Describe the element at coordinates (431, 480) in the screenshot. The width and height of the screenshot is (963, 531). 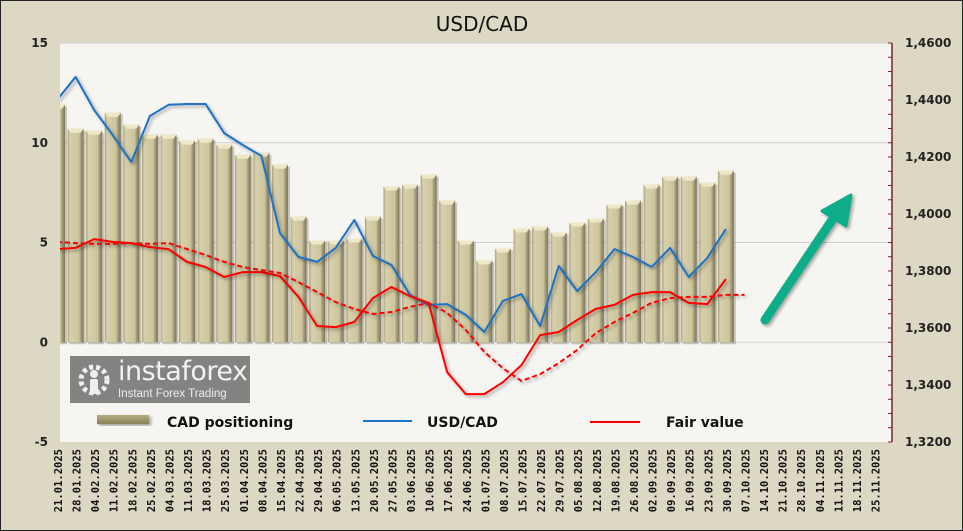
I see `x-tick-label: 10.06.2025` at that location.